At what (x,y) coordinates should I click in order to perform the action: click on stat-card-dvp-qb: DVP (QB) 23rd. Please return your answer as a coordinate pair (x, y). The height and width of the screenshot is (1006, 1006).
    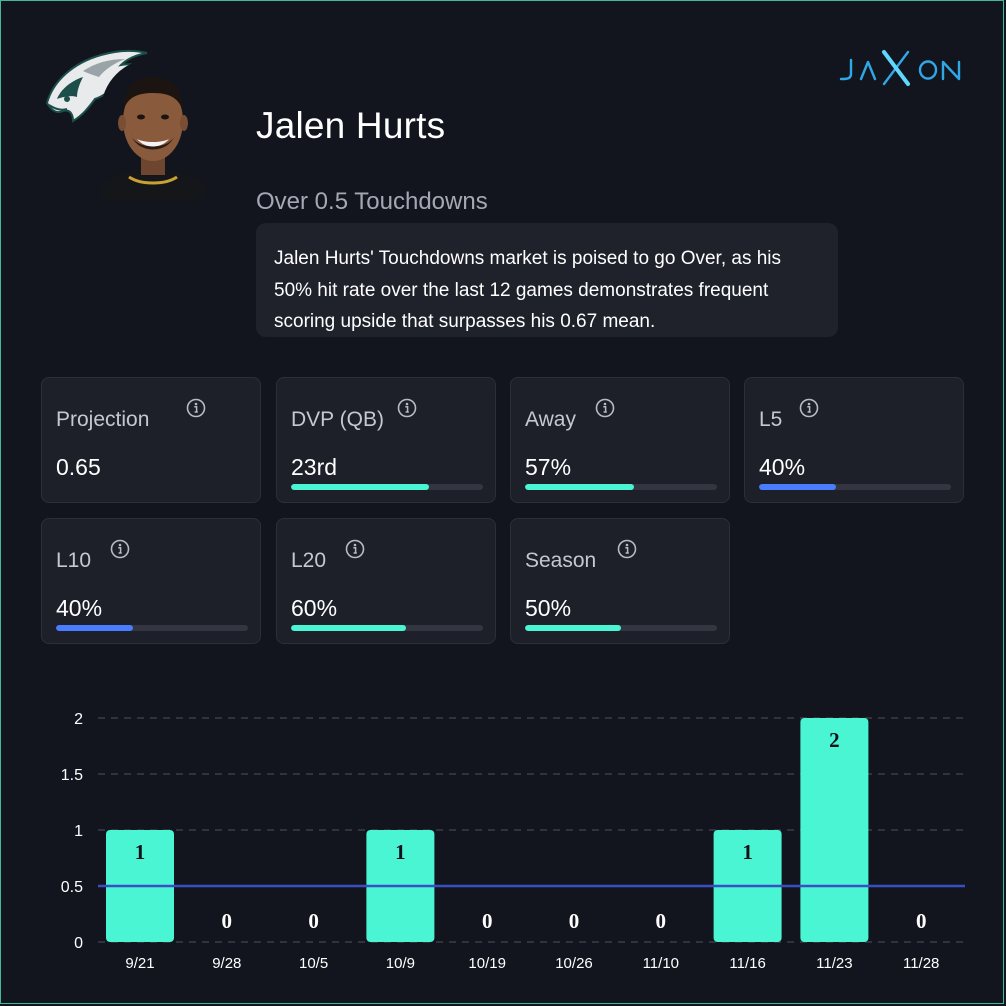
    Looking at the image, I should click on (386, 440).